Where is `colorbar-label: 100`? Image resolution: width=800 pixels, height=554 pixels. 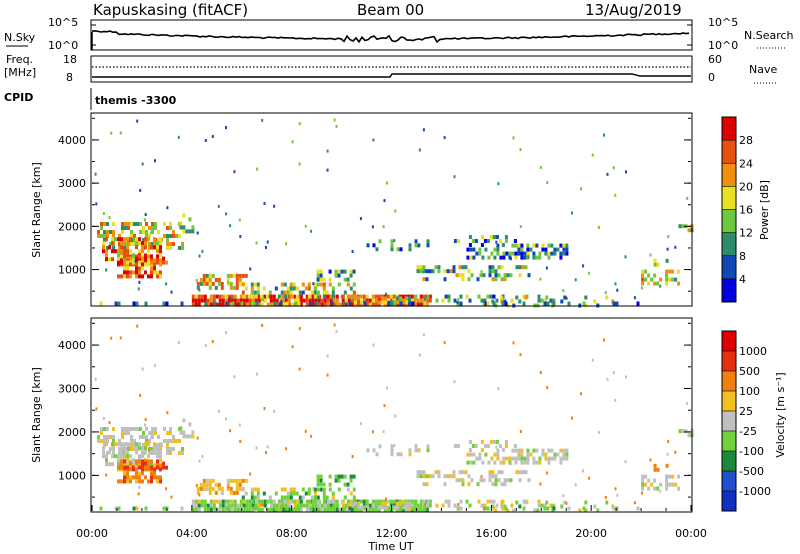 colorbar-label: 100 is located at coordinates (749, 391).